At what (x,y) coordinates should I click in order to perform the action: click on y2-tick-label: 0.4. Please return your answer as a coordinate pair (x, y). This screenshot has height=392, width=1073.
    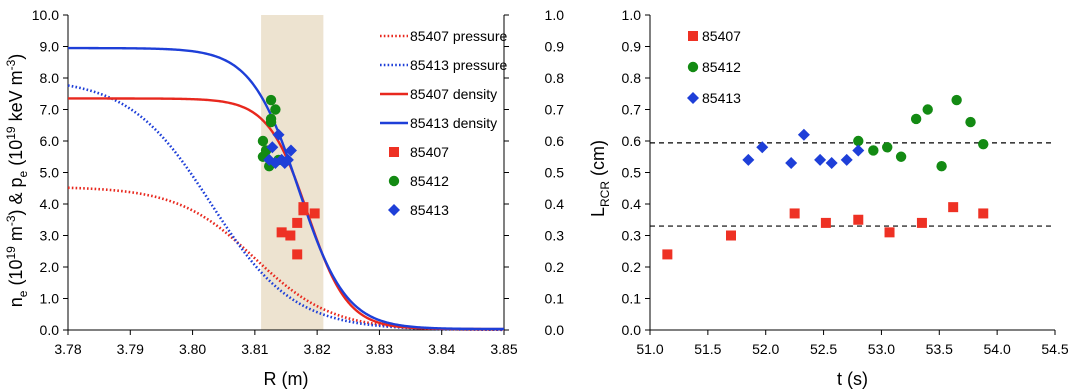
    Looking at the image, I should click on (555, 204).